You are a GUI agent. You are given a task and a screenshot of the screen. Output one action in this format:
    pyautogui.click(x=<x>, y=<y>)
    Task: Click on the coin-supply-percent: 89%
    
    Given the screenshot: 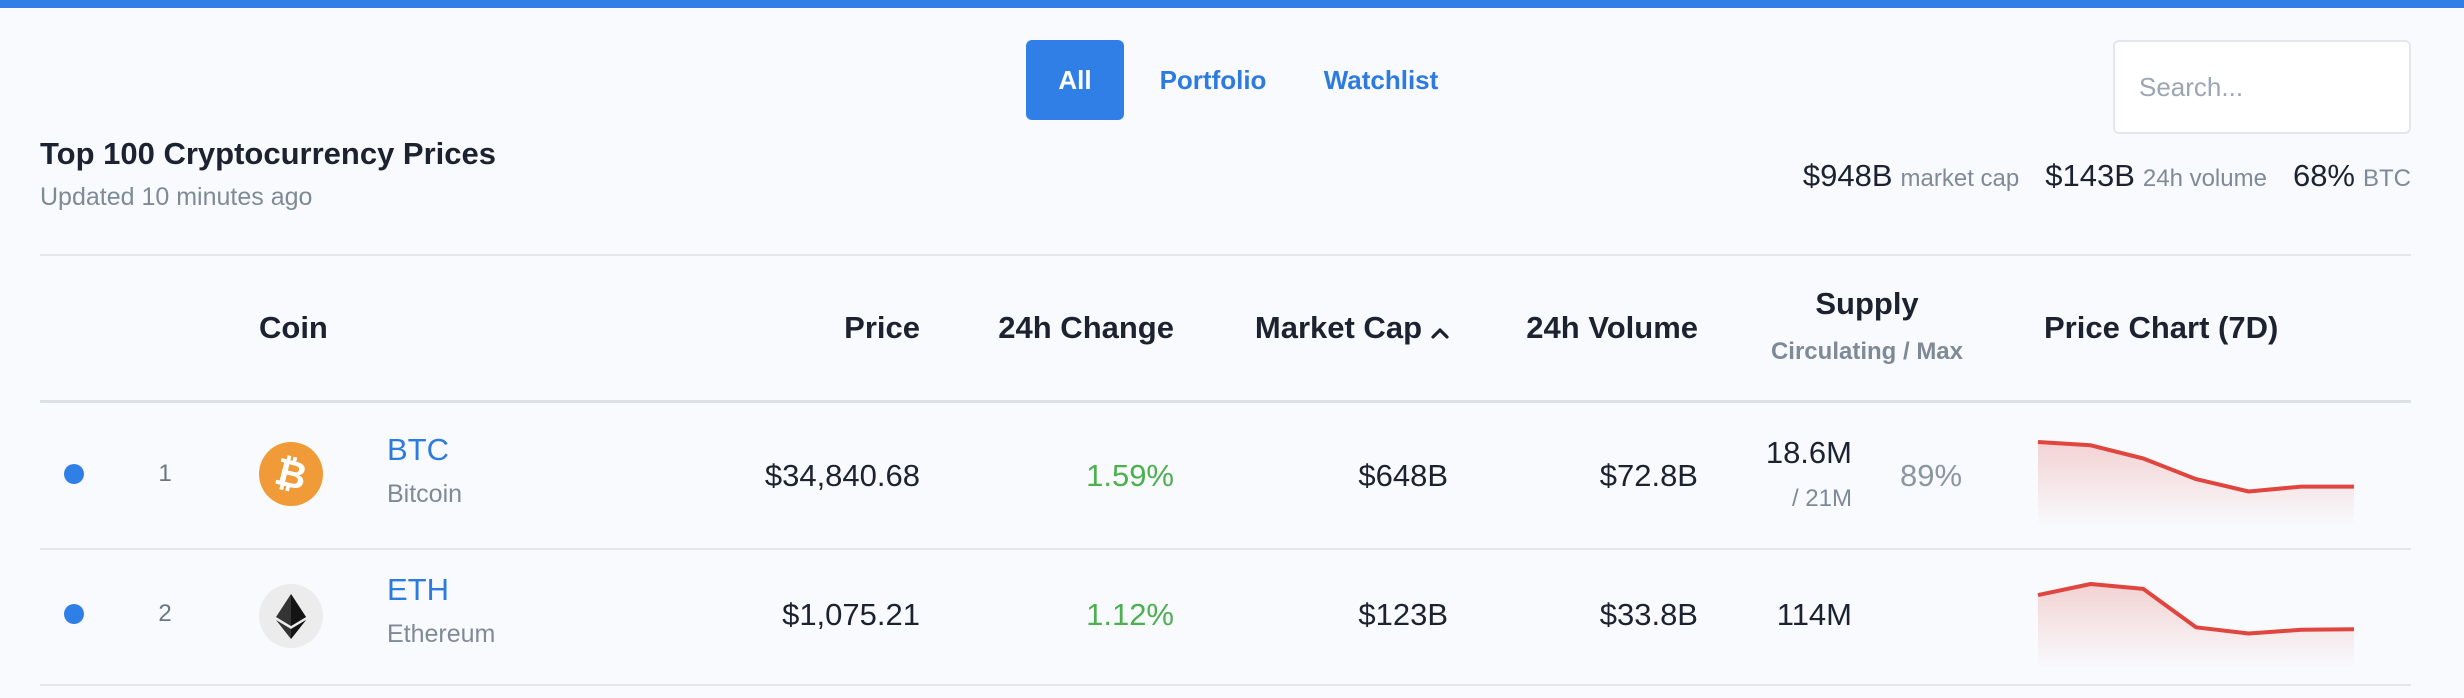 What is the action you would take?
    pyautogui.click(x=1931, y=475)
    